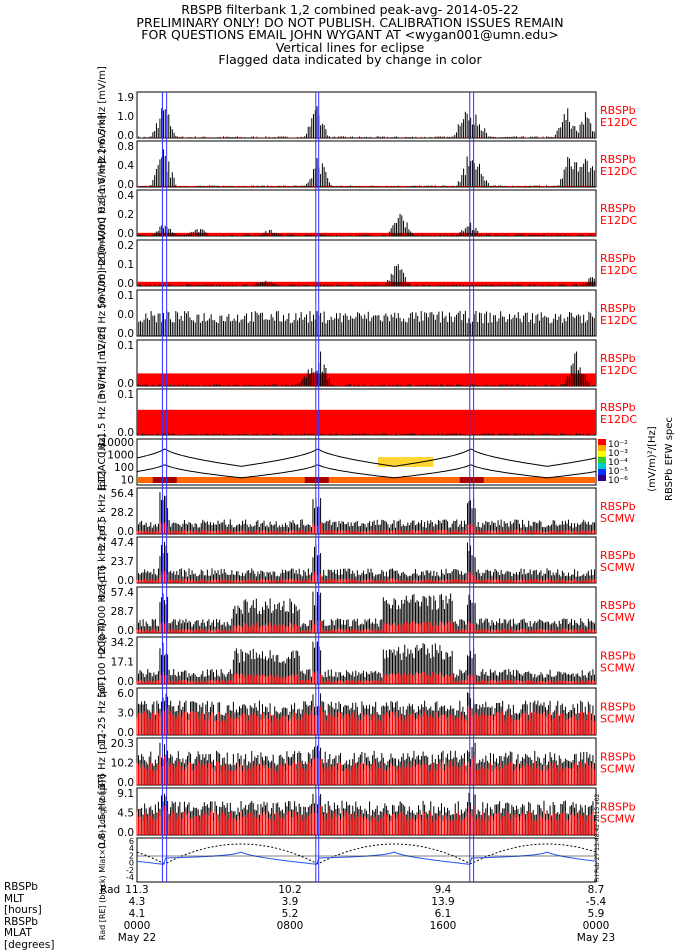  I want to click on colorbar-tick: 10⁻⁶, so click(618, 481).